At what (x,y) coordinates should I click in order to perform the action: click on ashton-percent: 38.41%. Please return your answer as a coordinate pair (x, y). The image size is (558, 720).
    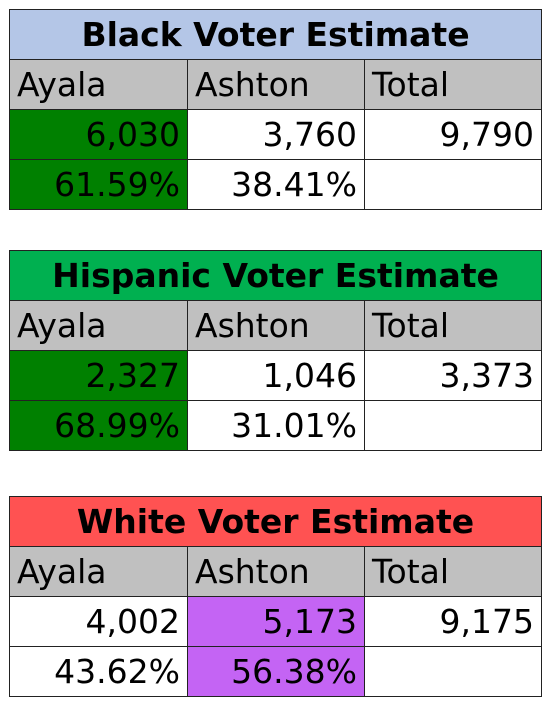
    Looking at the image, I should click on (276, 184).